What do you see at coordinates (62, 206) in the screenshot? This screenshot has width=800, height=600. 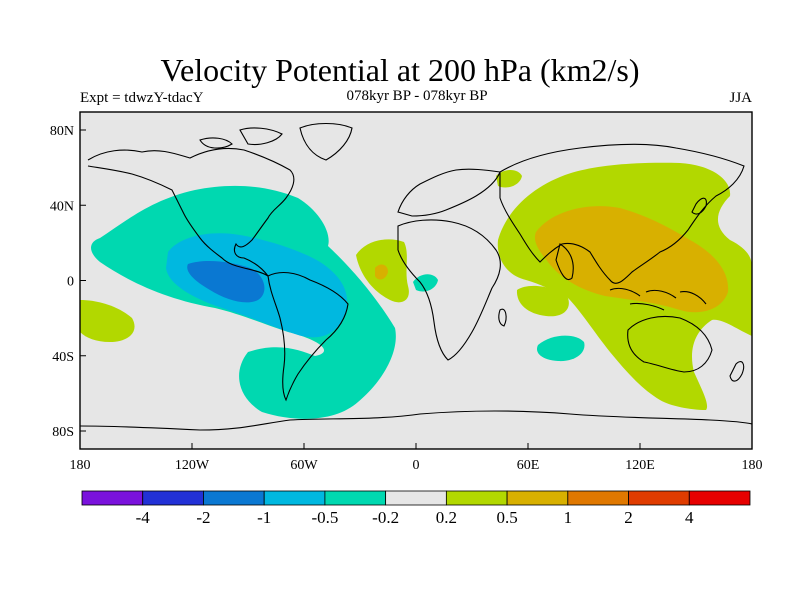 I see `lat-tick-label: 40N` at bounding box center [62, 206].